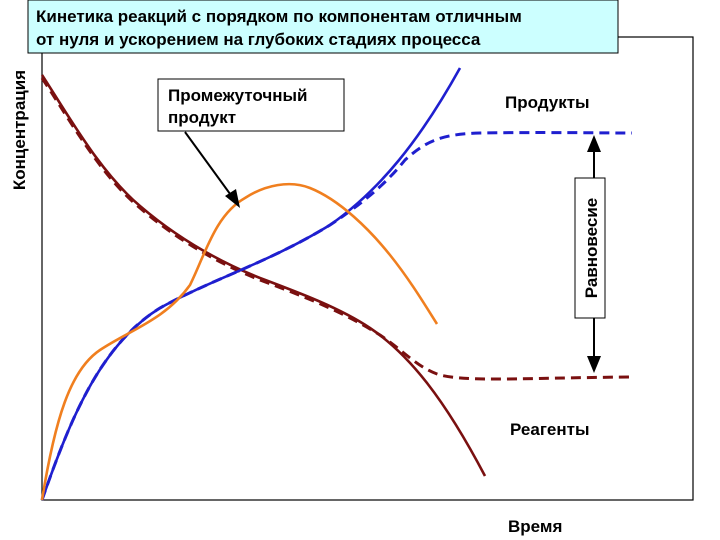  Describe the element at coordinates (237, 95) in the screenshot. I see `intermediate-label-line1: Промежуточный` at that location.